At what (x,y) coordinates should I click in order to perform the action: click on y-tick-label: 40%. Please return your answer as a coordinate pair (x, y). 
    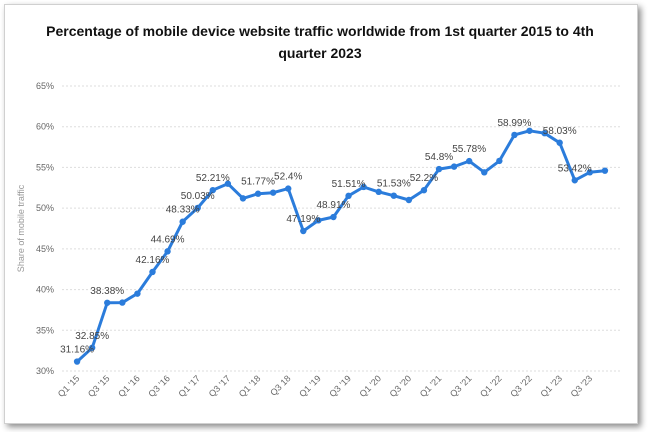
    Looking at the image, I should click on (45, 290).